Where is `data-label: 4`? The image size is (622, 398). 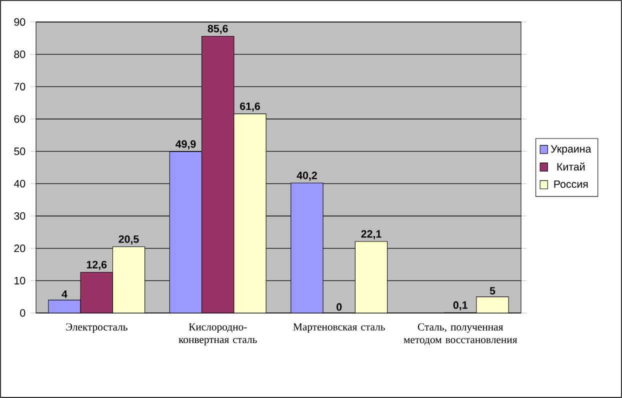
data-label: 4 is located at coordinates (65, 294).